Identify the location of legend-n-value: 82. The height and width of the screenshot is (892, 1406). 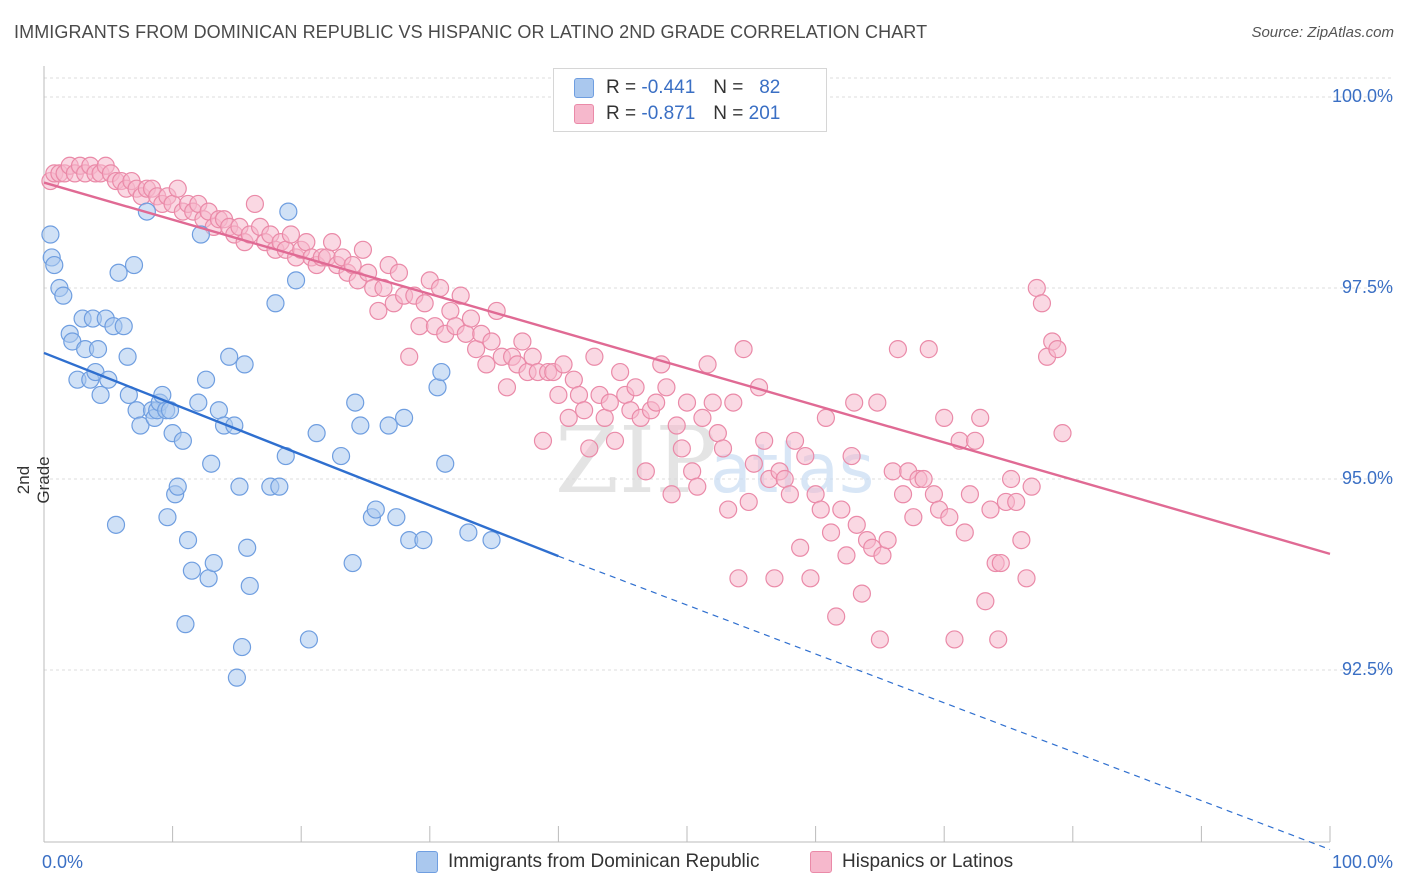
(770, 87).